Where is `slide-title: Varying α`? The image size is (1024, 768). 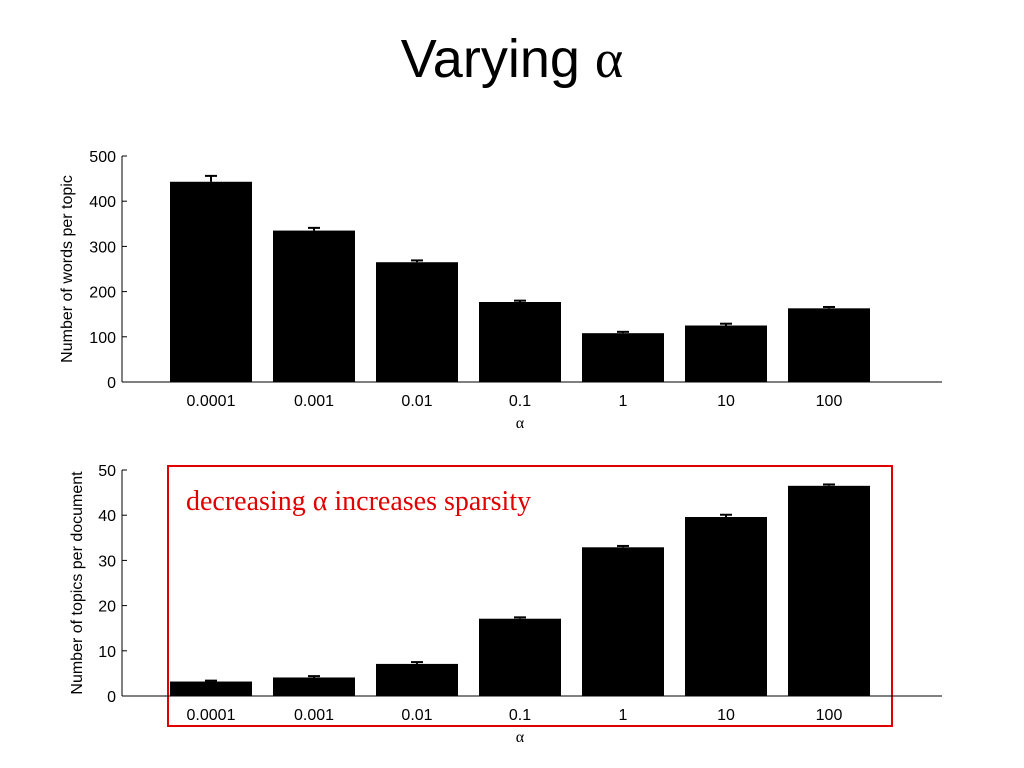
slide-title: Varying α is located at coordinates (512, 59).